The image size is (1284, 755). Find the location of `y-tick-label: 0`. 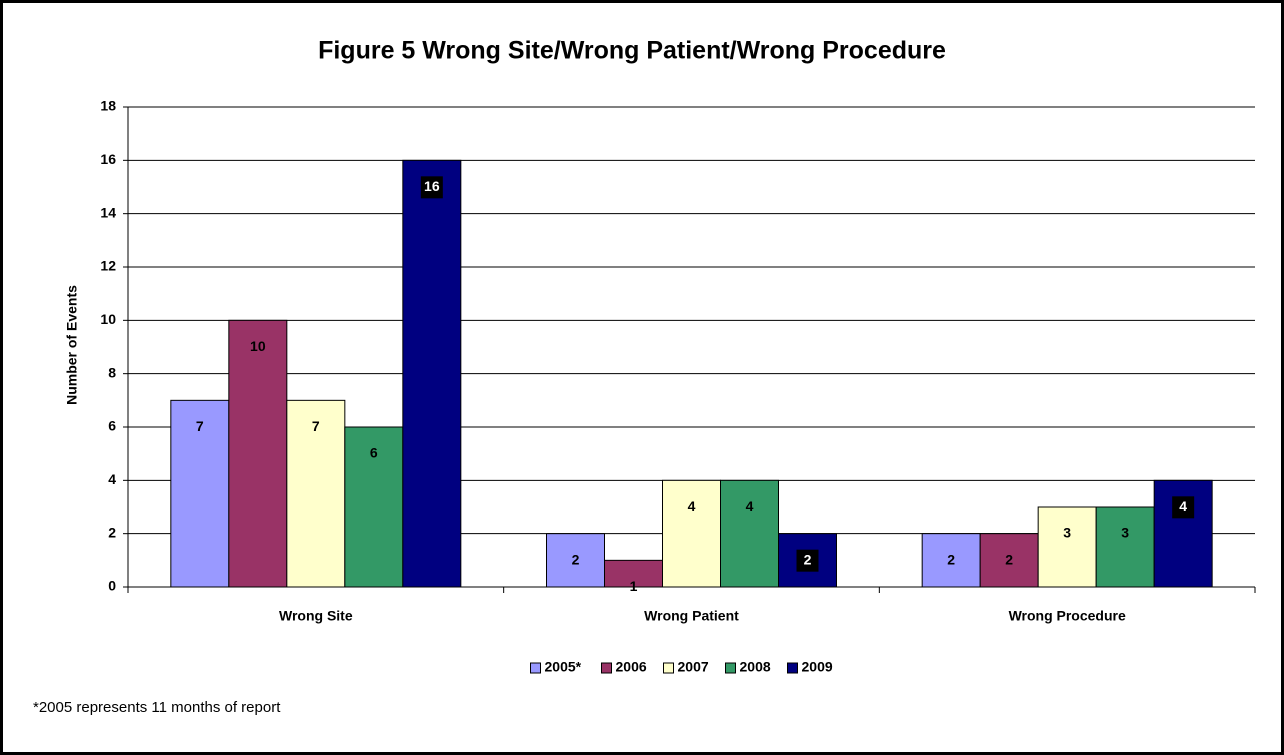

y-tick-label: 0 is located at coordinates (112, 586).